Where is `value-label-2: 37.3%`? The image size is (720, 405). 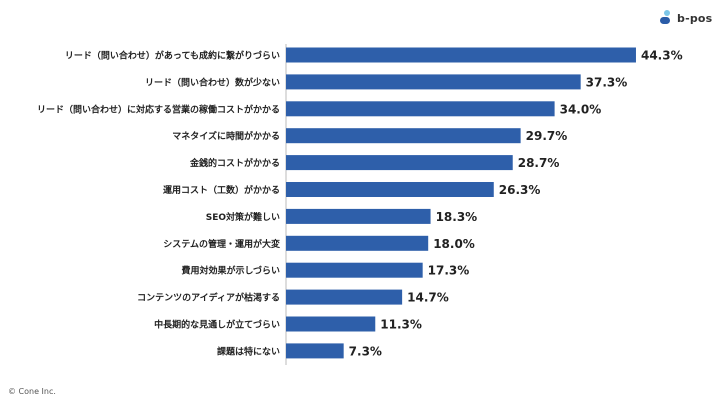 value-label-2: 37.3% is located at coordinates (607, 82).